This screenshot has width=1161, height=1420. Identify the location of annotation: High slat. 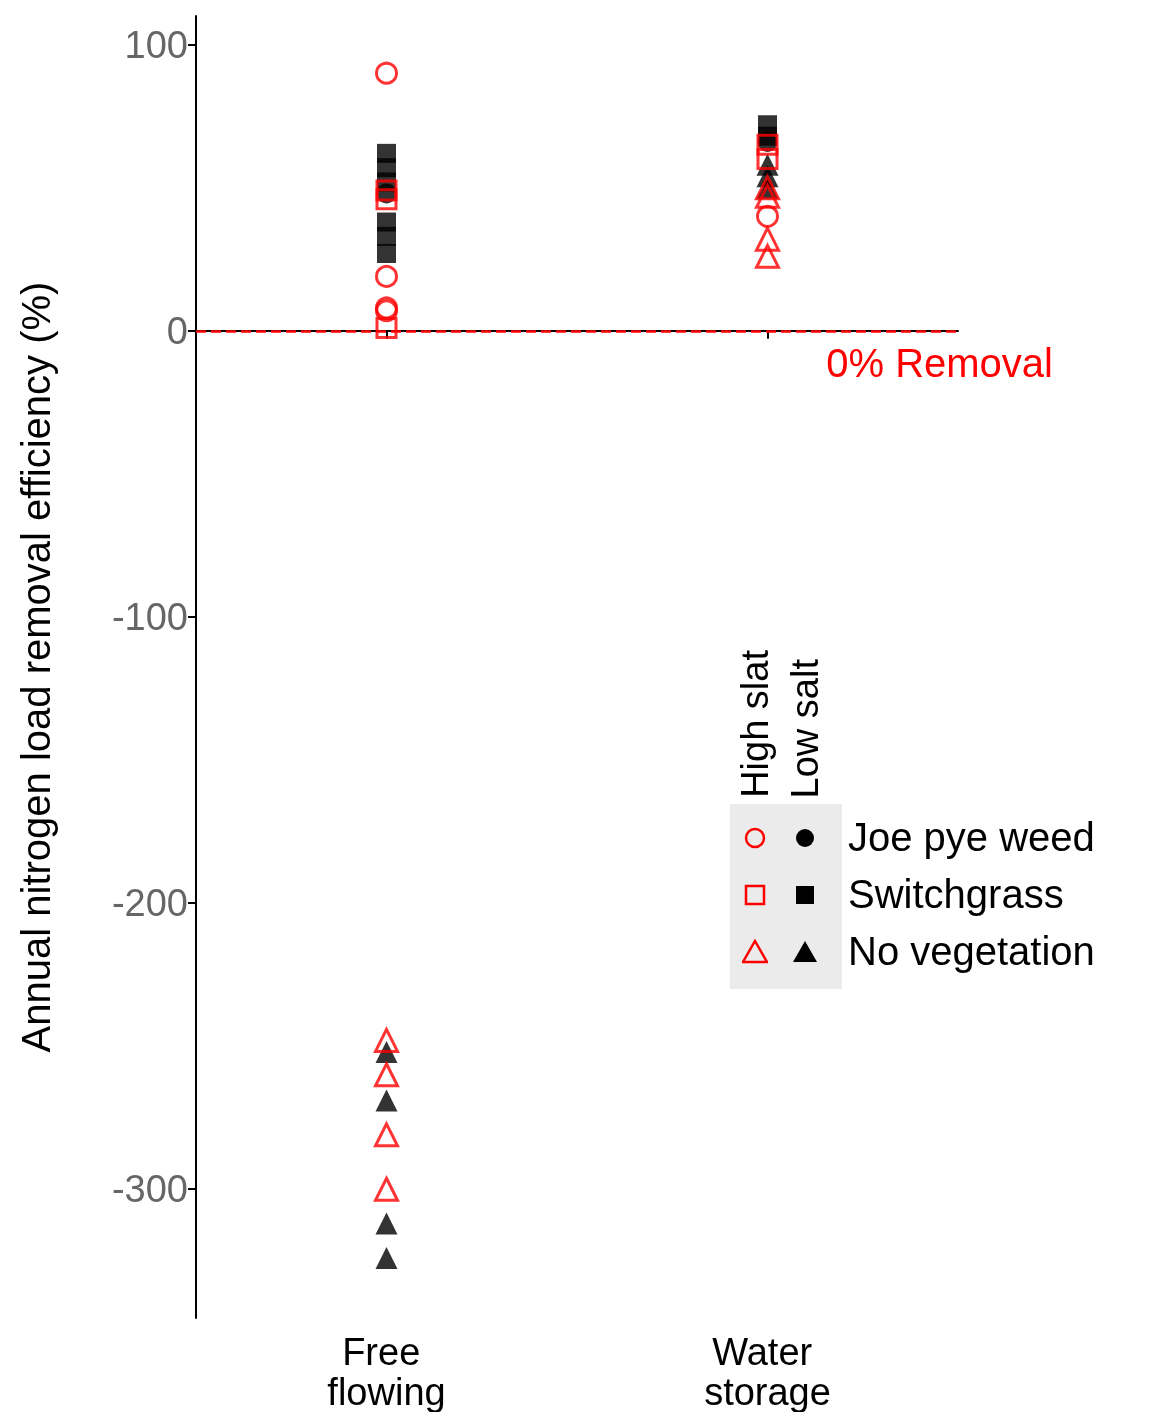
(755, 724).